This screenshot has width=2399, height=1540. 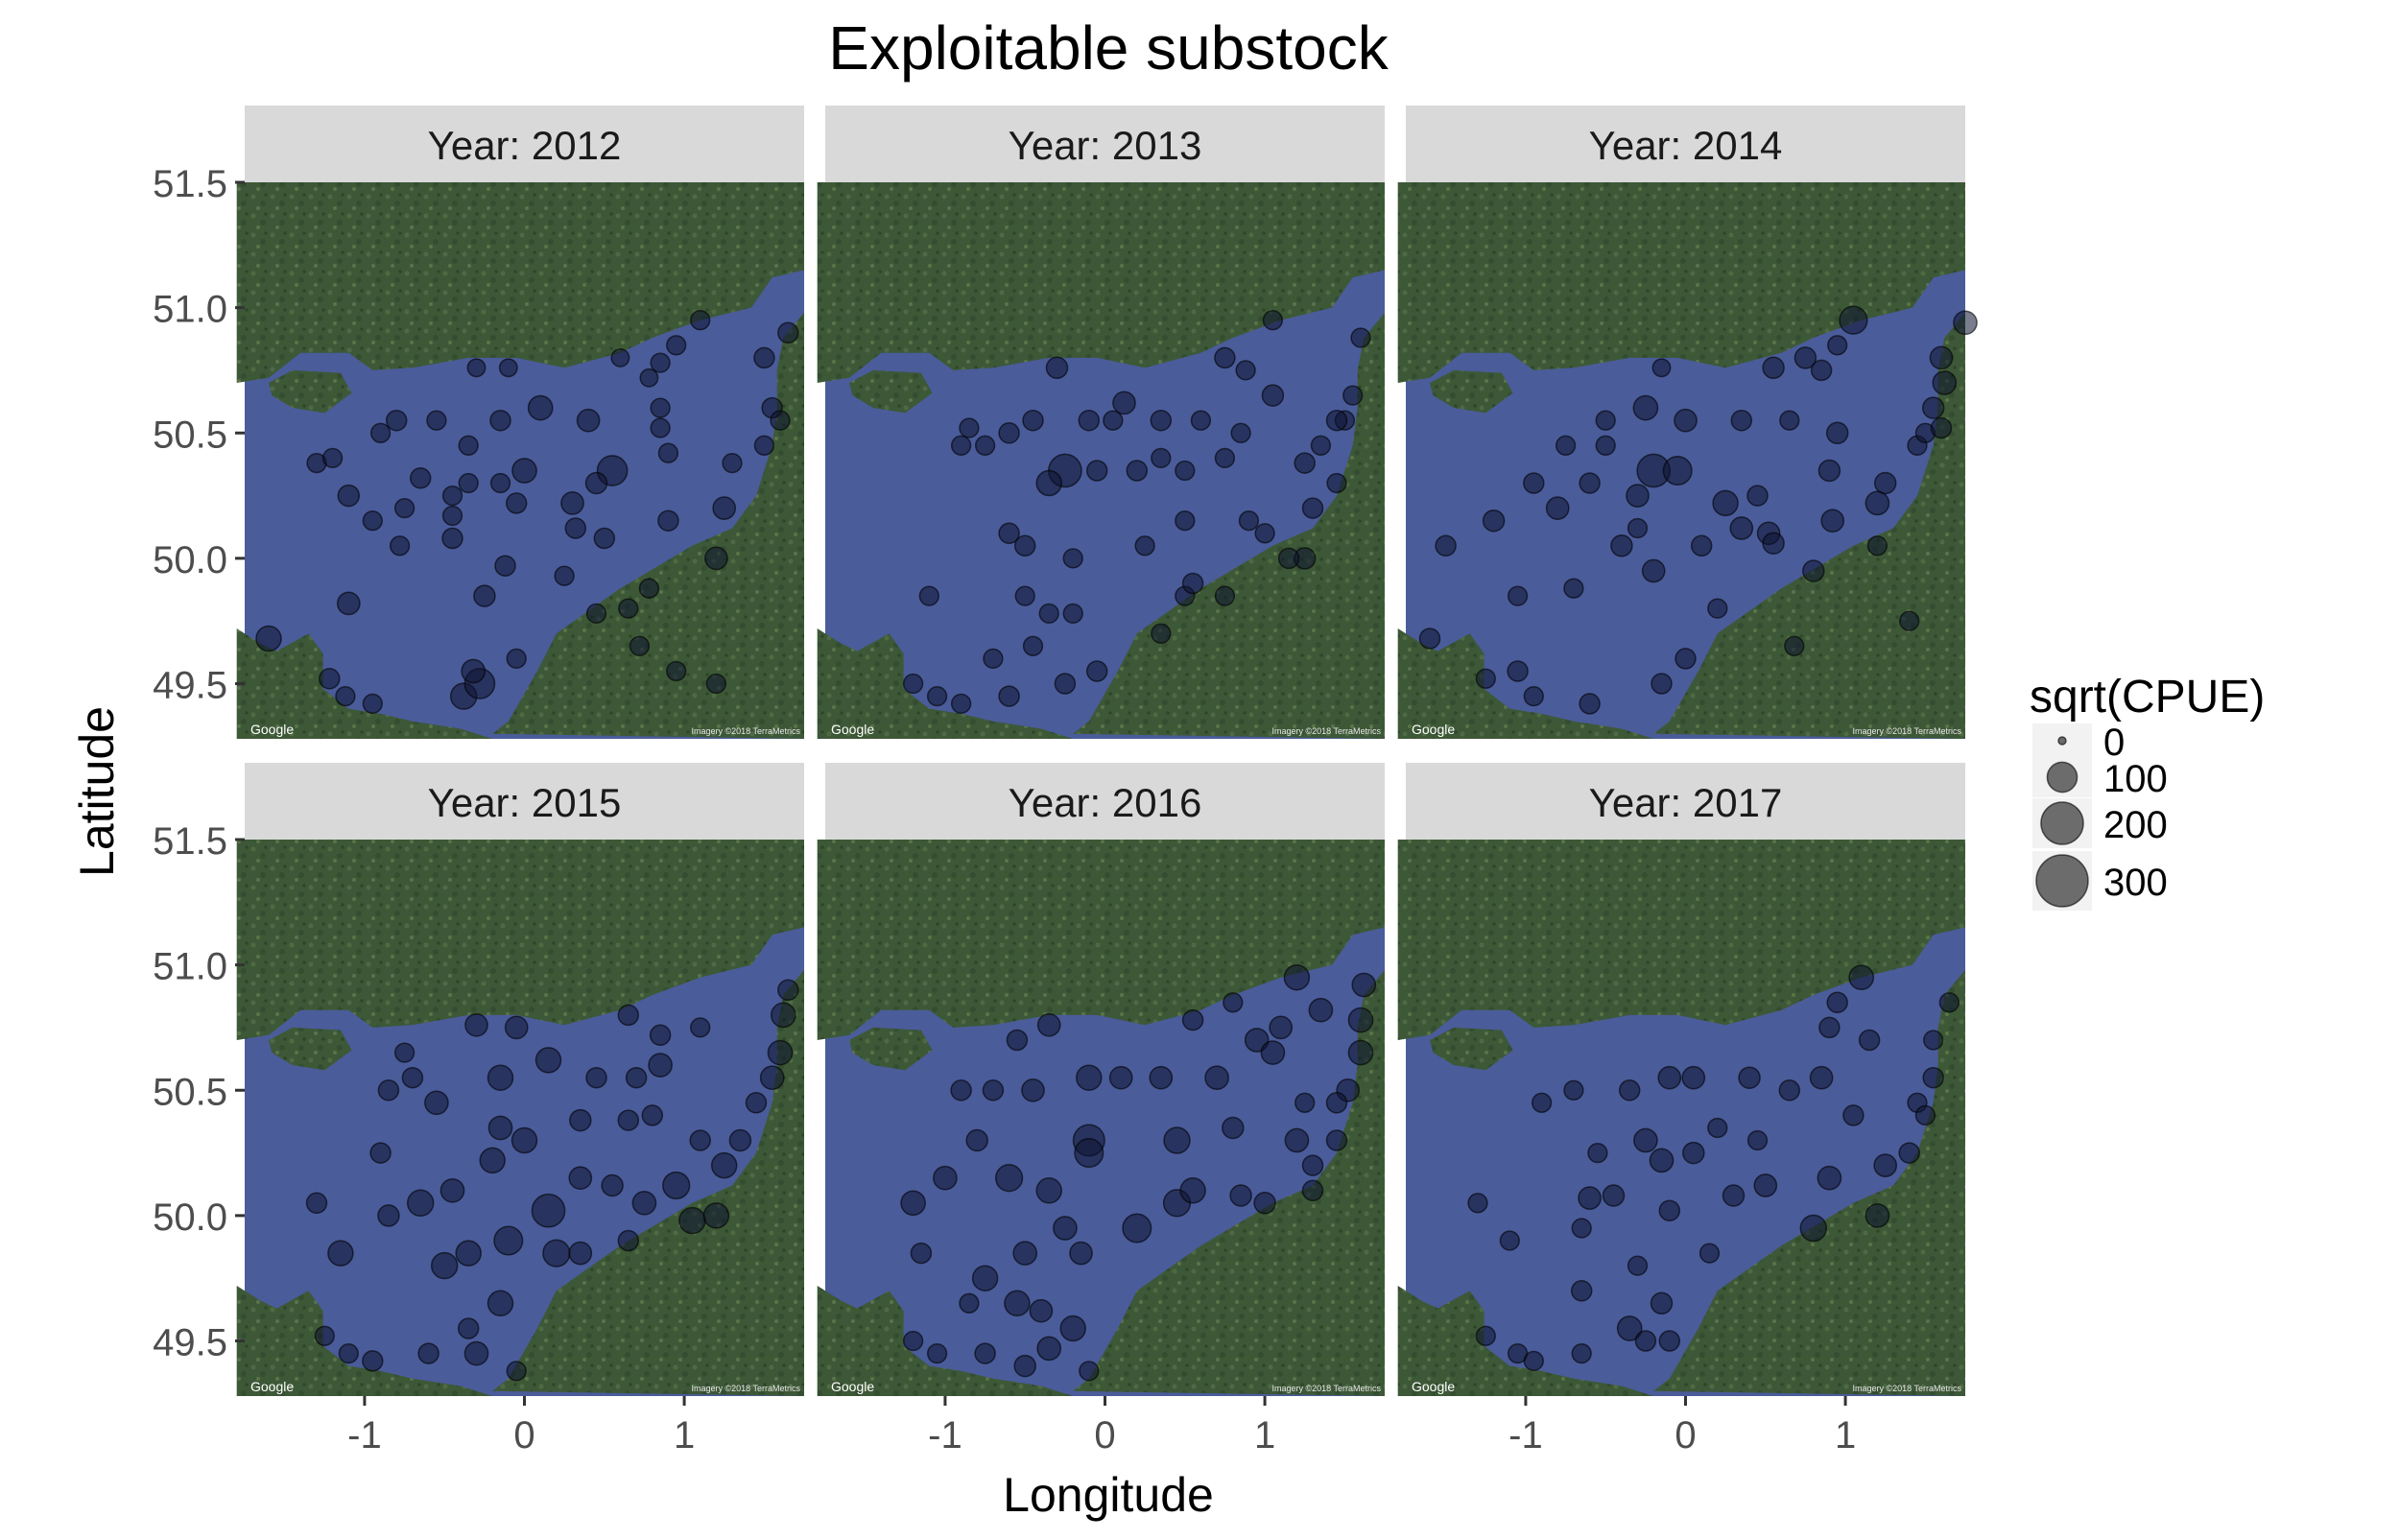 What do you see at coordinates (97, 791) in the screenshot?
I see `y-axis-label: Latitude` at bounding box center [97, 791].